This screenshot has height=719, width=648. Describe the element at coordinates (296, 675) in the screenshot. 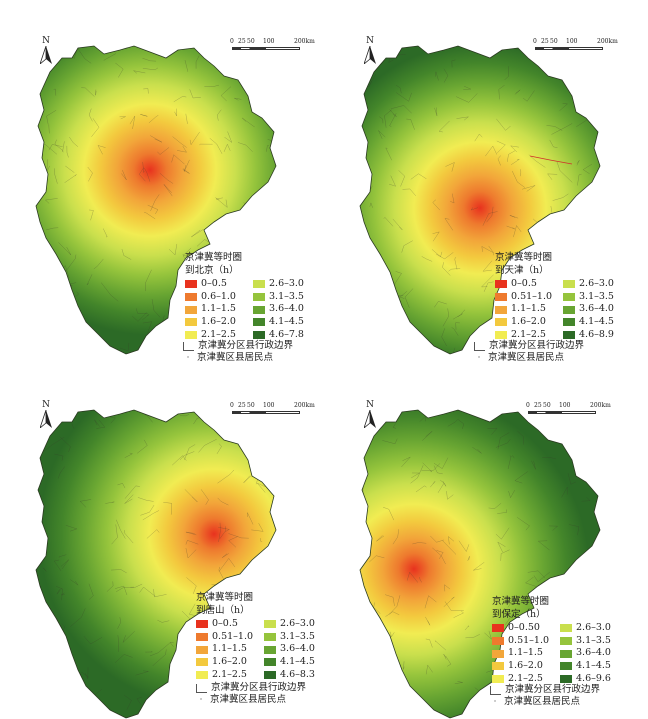

I see `legend-class: 4.6–8.3` at that location.